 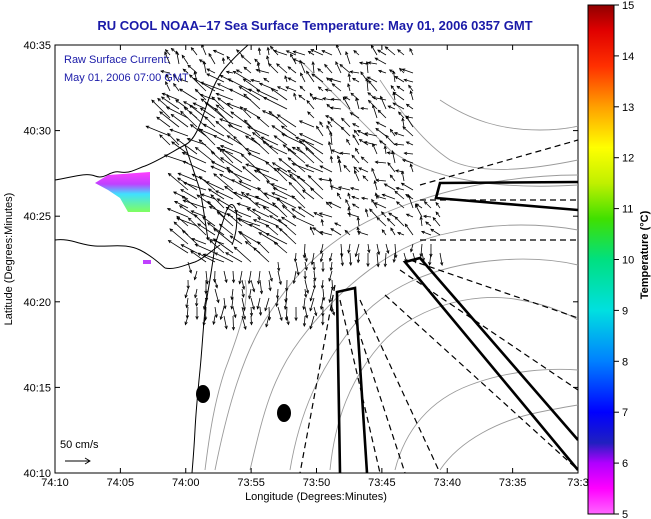 I want to click on colorbar-tick-label: 7, so click(x=625, y=413).